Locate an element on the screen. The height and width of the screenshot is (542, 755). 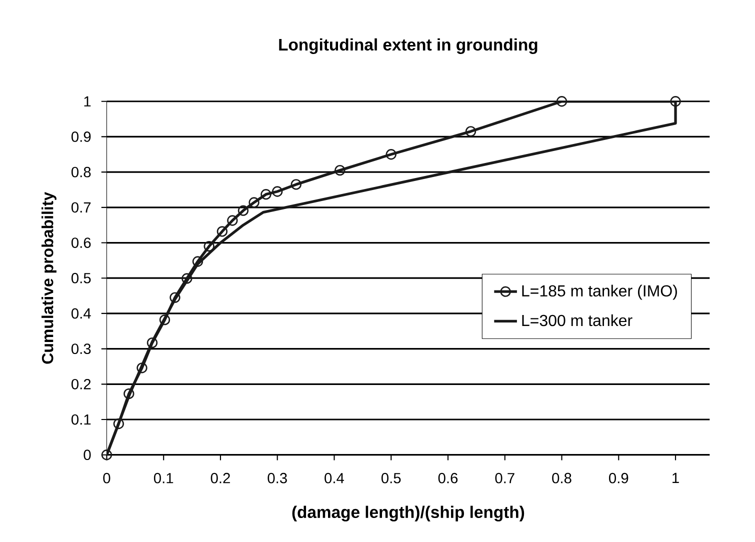
y-axis-title: Cumulative probability is located at coordinates (49, 278).